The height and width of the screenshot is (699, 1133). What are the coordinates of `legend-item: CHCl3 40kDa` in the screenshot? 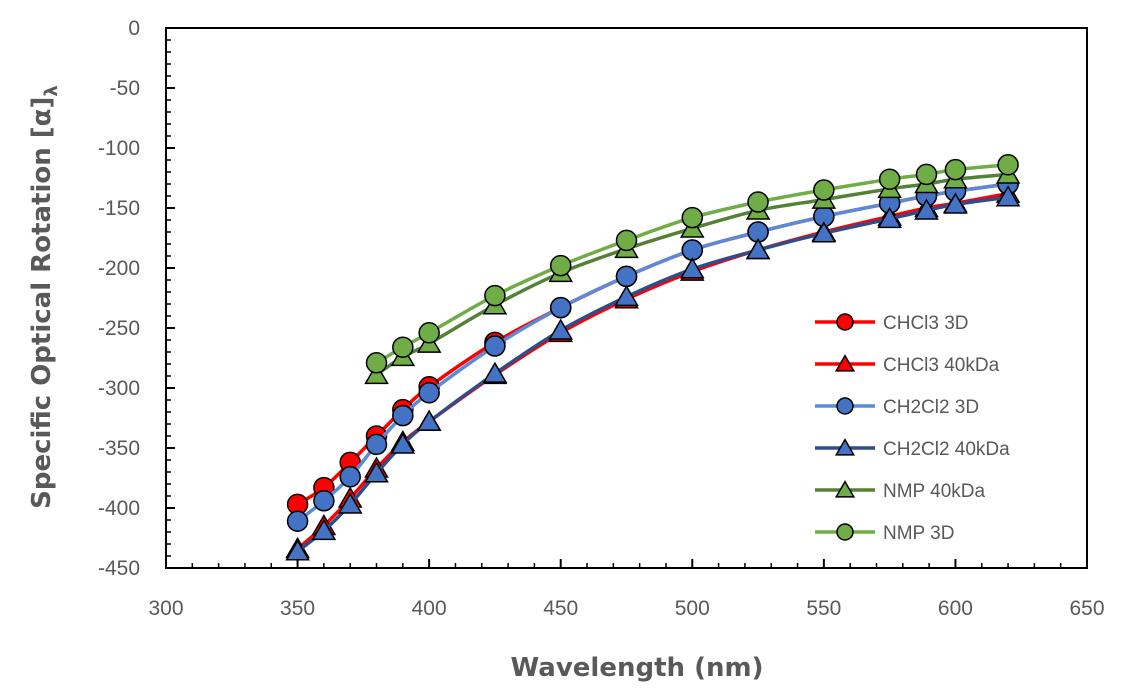 It's located at (907, 365).